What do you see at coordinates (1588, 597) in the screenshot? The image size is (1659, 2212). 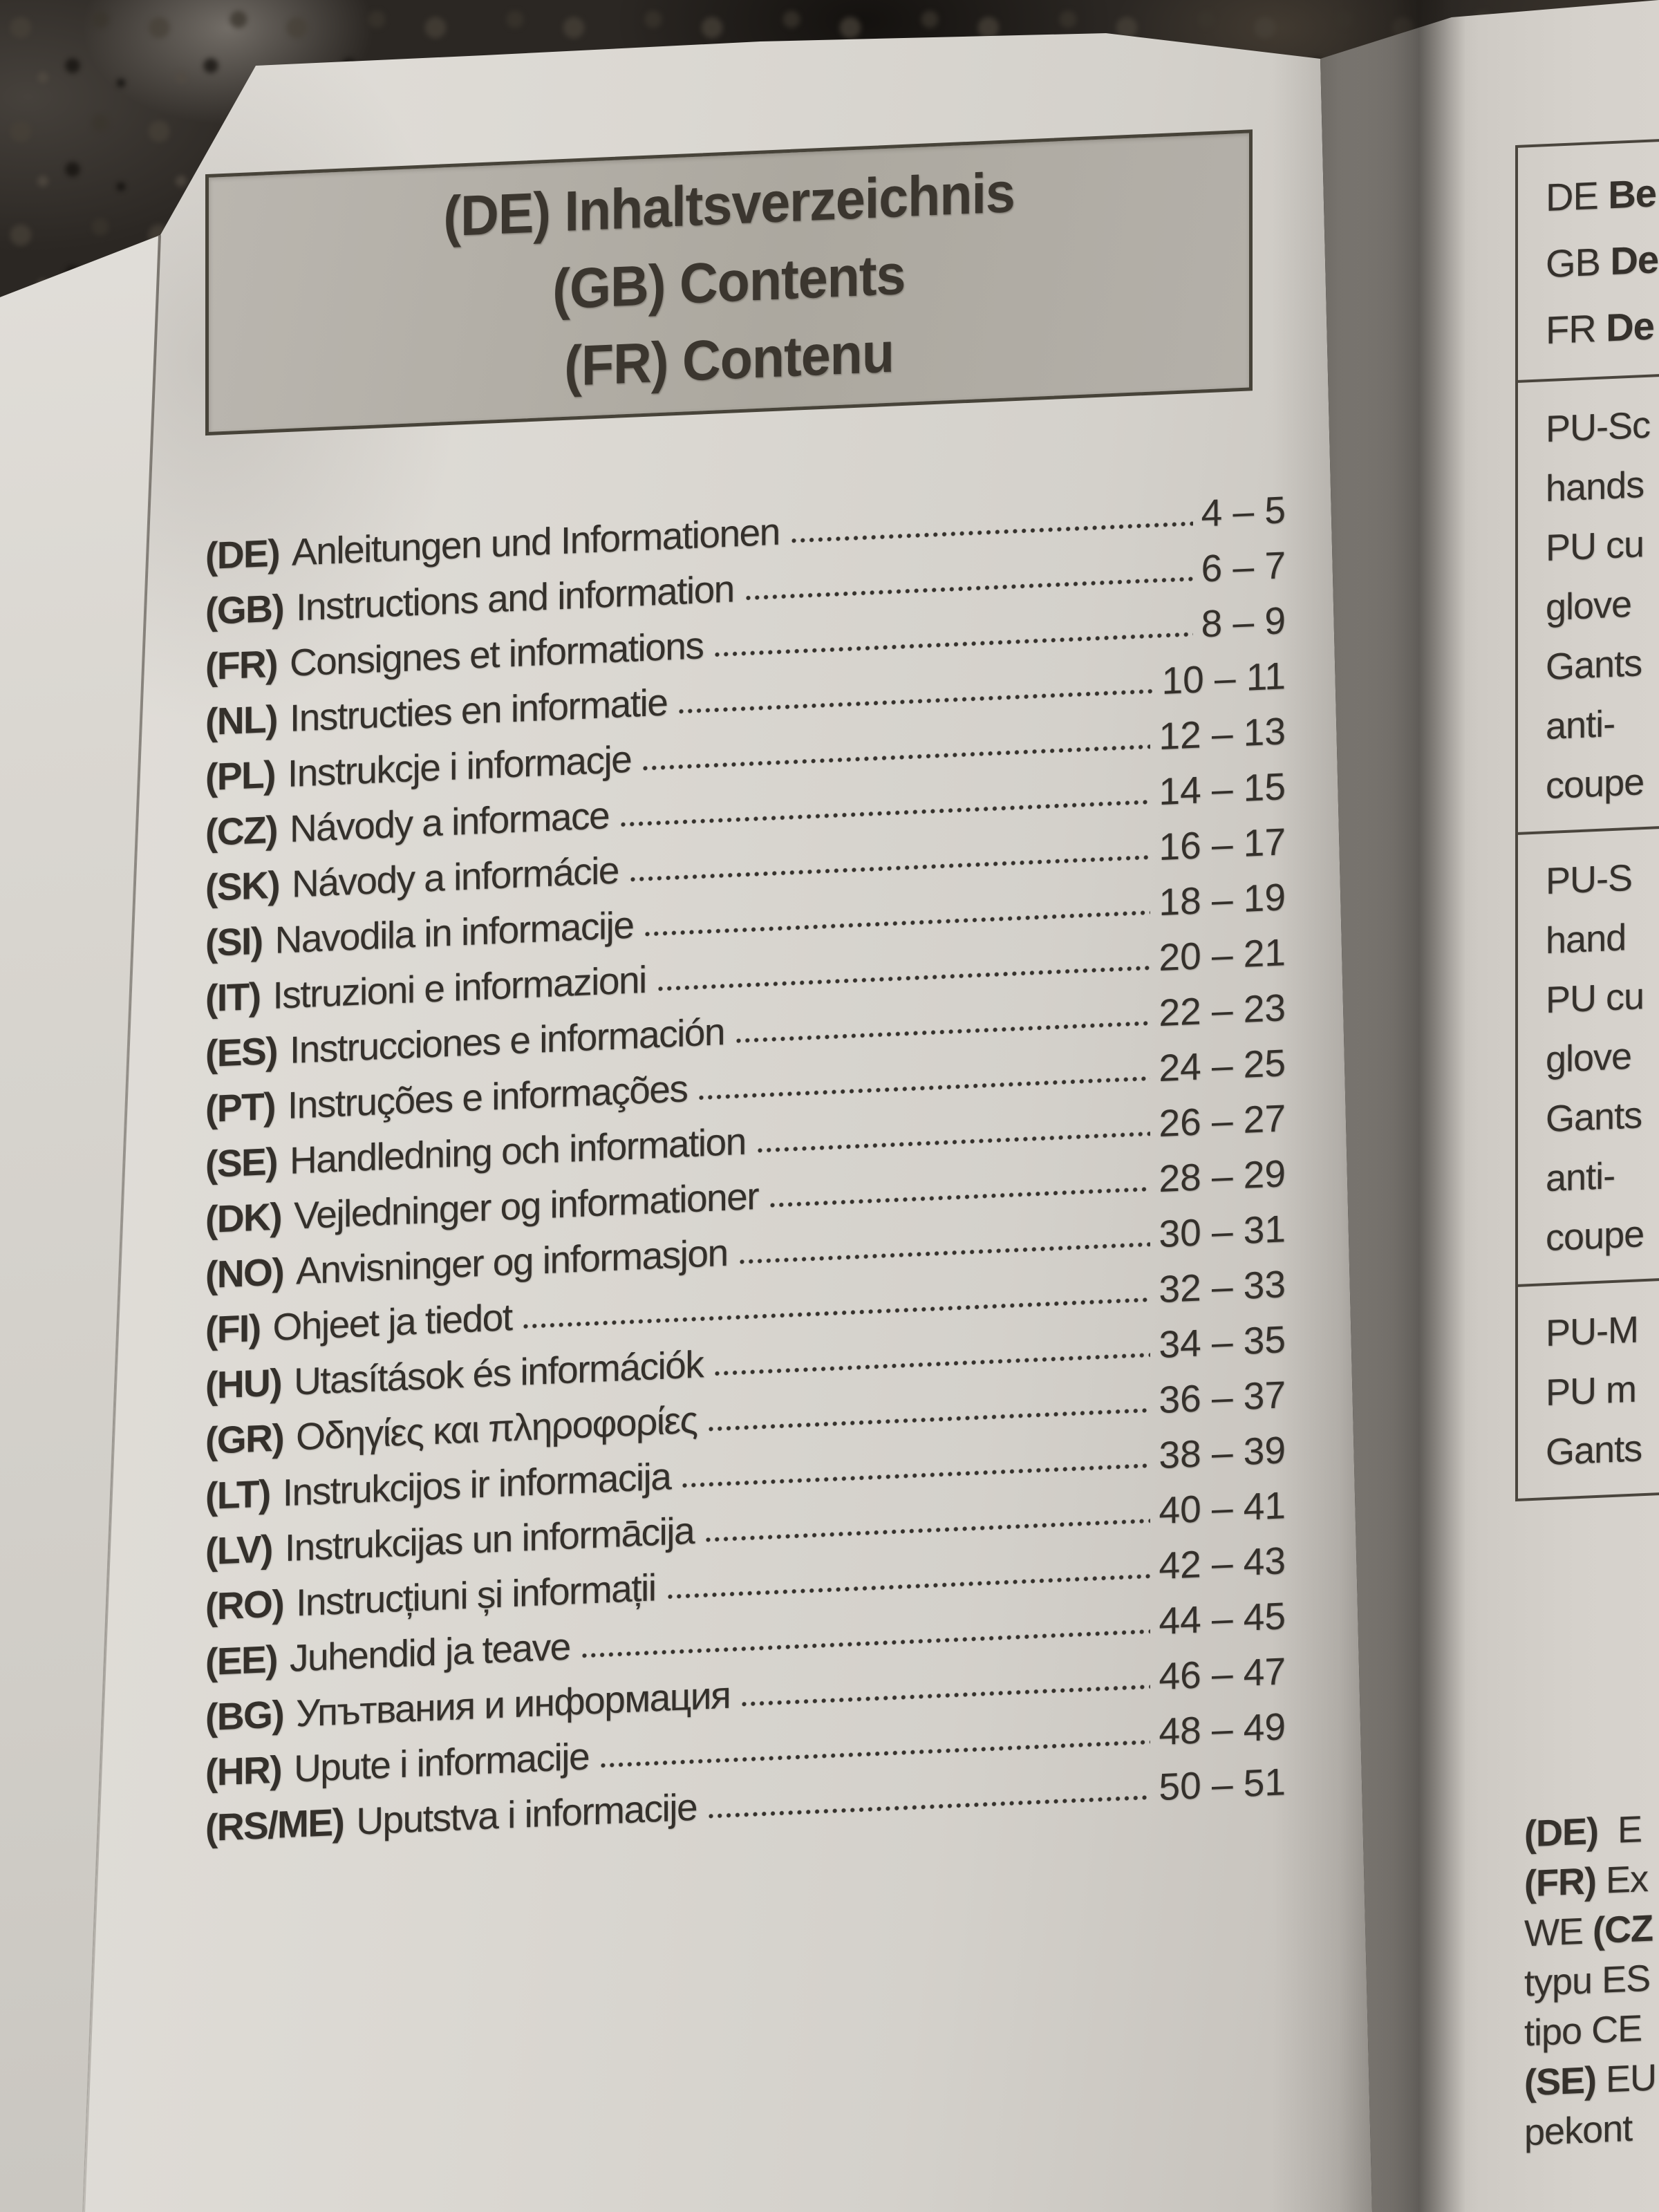 I see `table-section-pu-gloves-1: PU-Sc hands PU cu glove Gants anti-coupe` at bounding box center [1588, 597].